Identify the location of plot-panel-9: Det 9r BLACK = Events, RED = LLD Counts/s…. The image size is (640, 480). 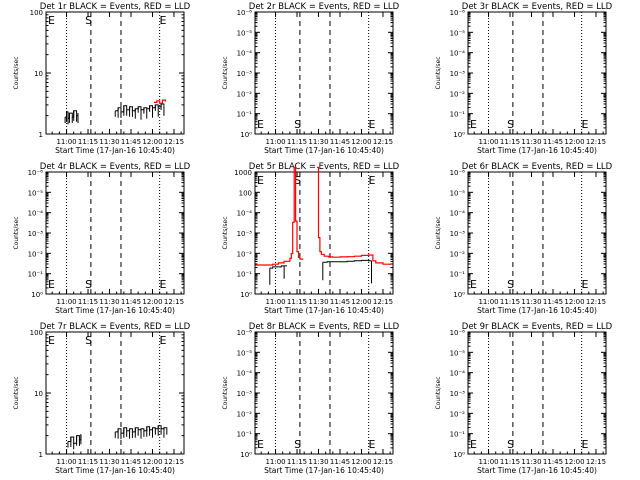
(524, 398).